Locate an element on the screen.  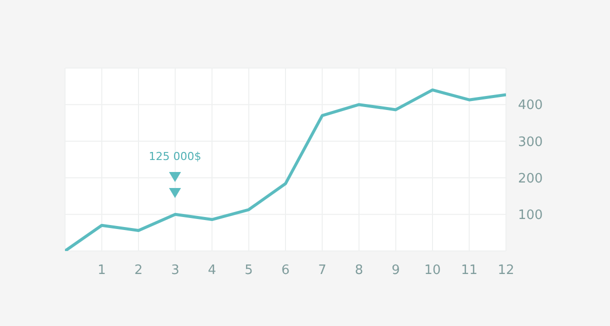
x-tick-label: 3 is located at coordinates (175, 270).